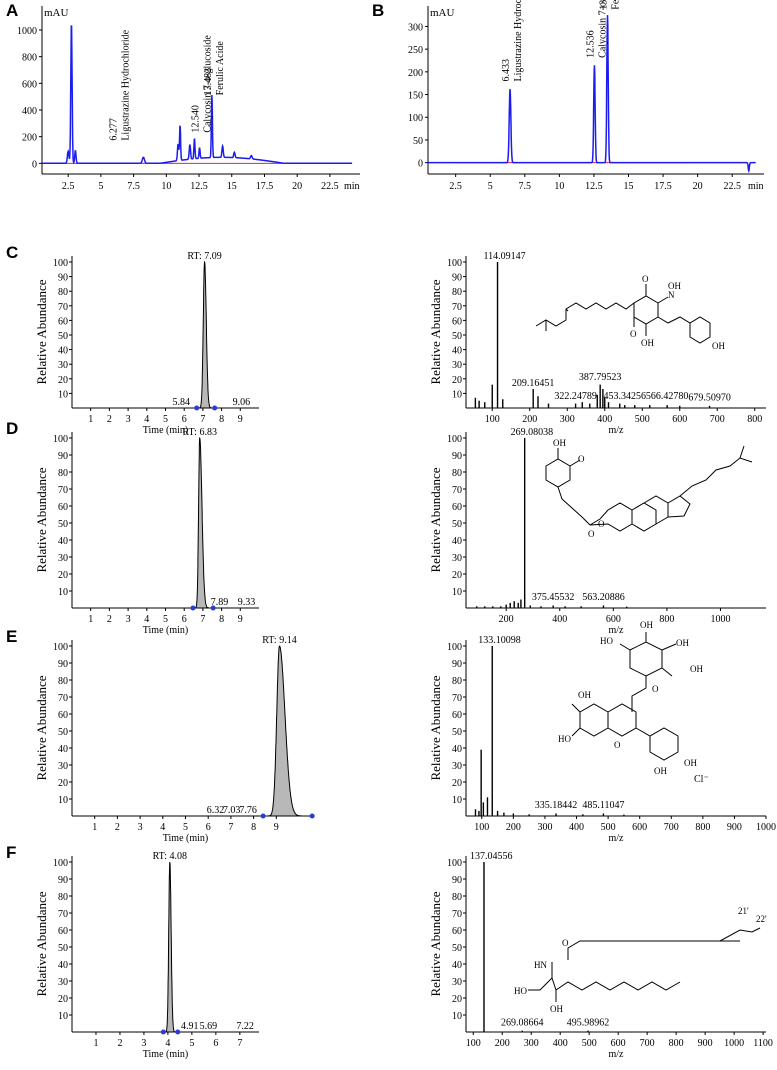 This screenshot has height=1070, width=777. I want to click on x-tick-label: 1, so click(90, 619).